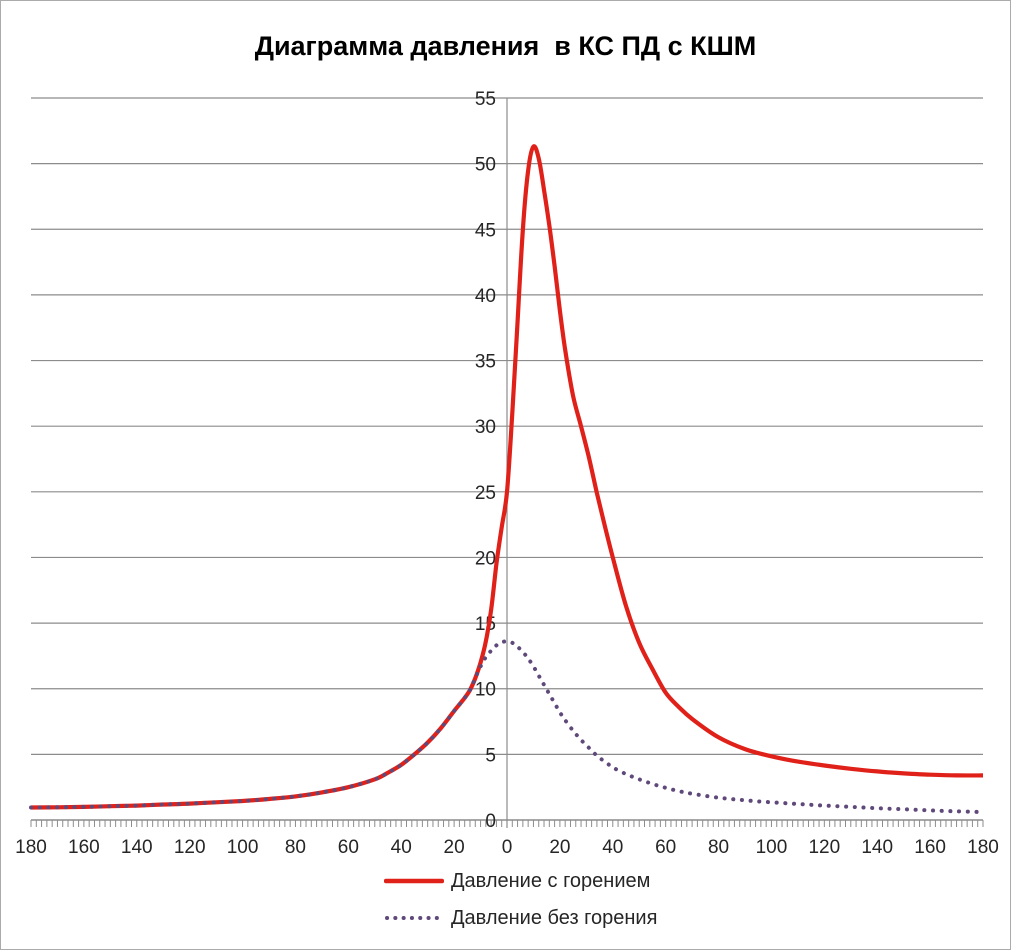 The image size is (1011, 950). Describe the element at coordinates (485, 427) in the screenshot. I see `y-tick-label: 30` at that location.